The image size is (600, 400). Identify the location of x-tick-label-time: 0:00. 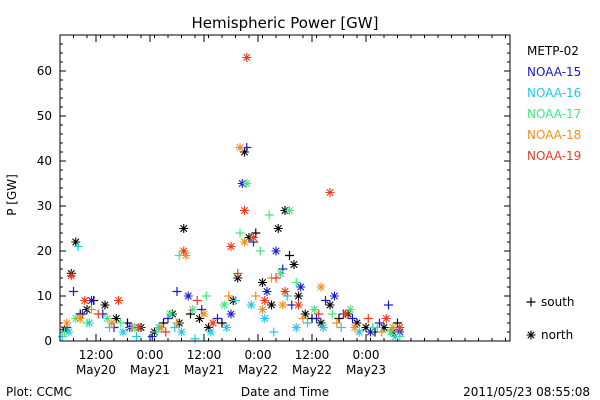
(258, 355).